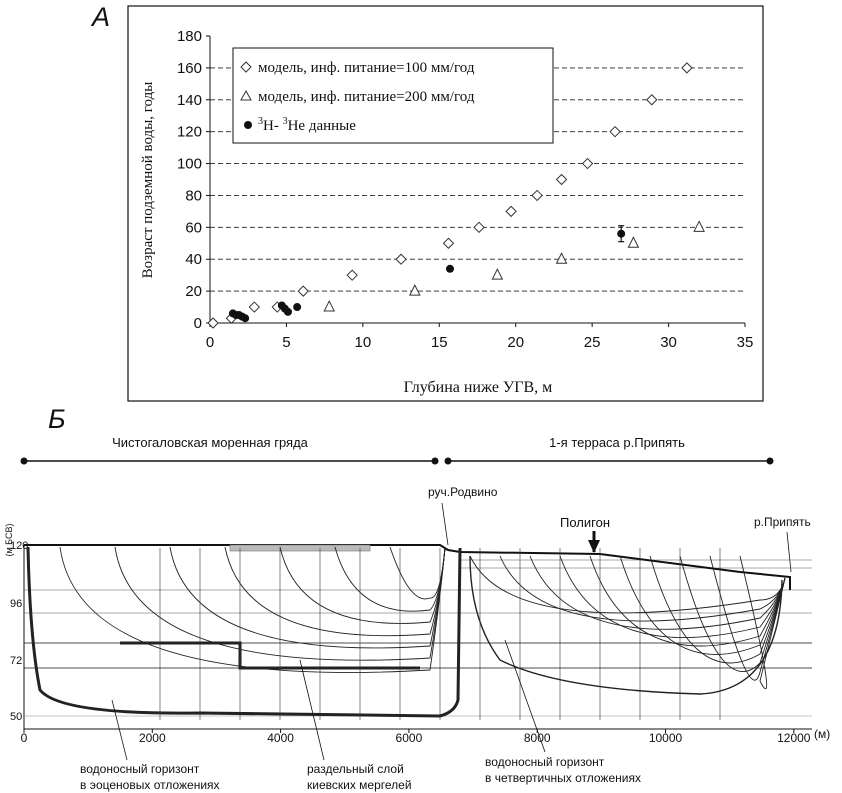 This screenshot has width=842, height=793. I want to click on section-x-ticks: 0 2000 4000 6000 8000 10000 12000, so click(416, 737).